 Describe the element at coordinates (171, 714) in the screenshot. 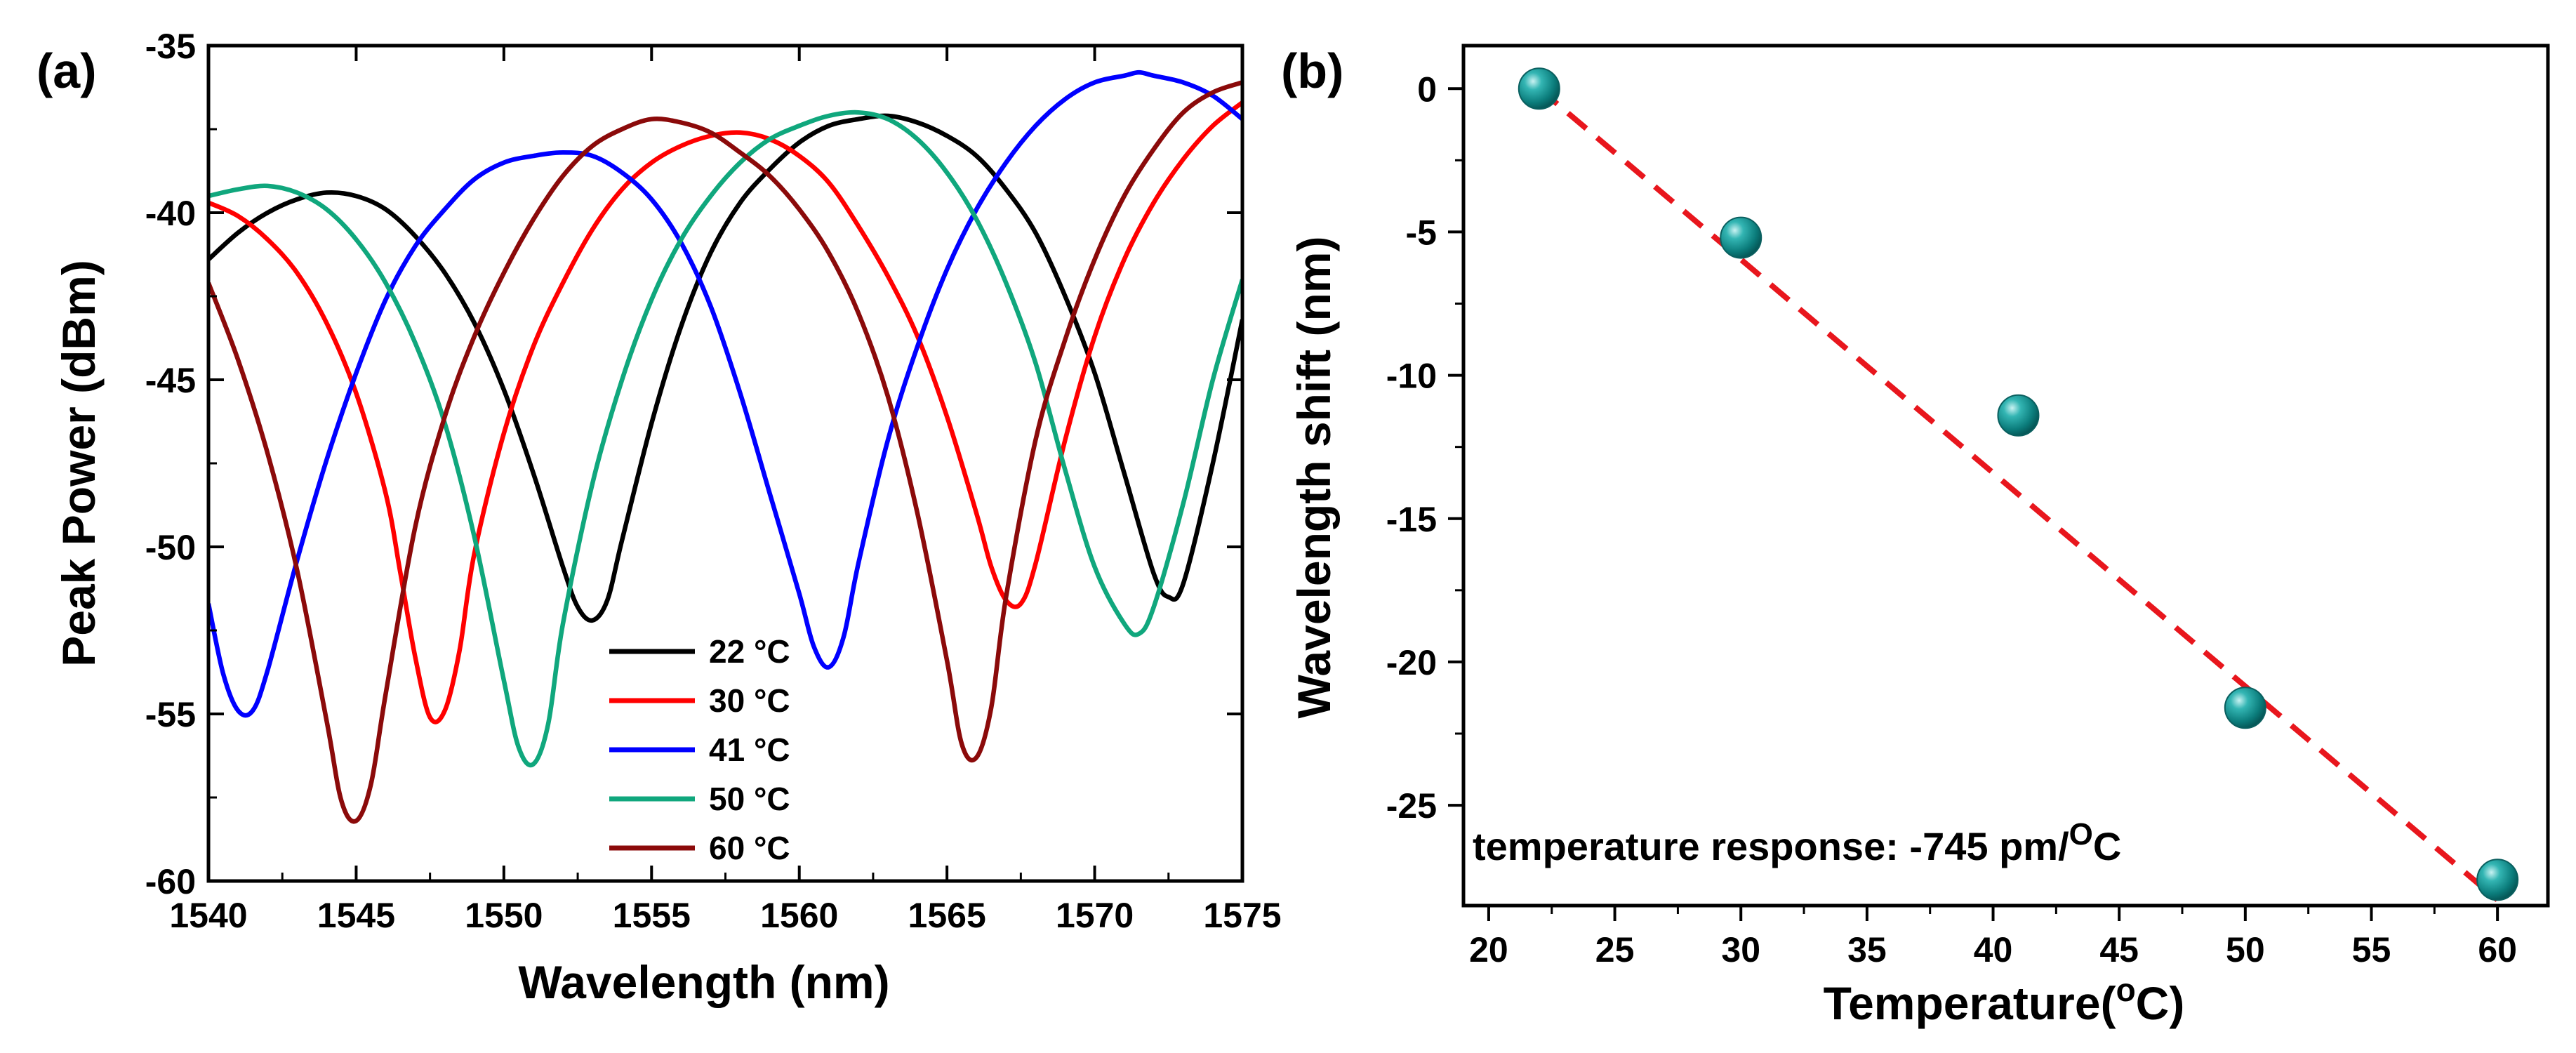

I see `y-tick-label: -55` at that location.